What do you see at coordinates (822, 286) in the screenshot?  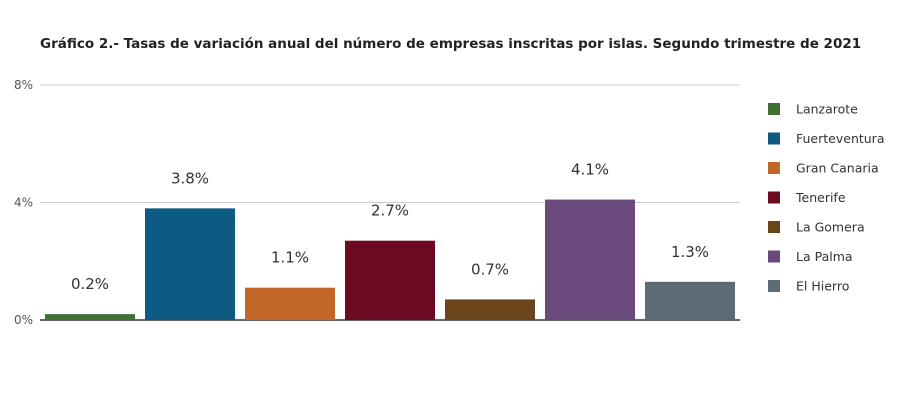 I see `legend-entry: El Hierro` at bounding box center [822, 286].